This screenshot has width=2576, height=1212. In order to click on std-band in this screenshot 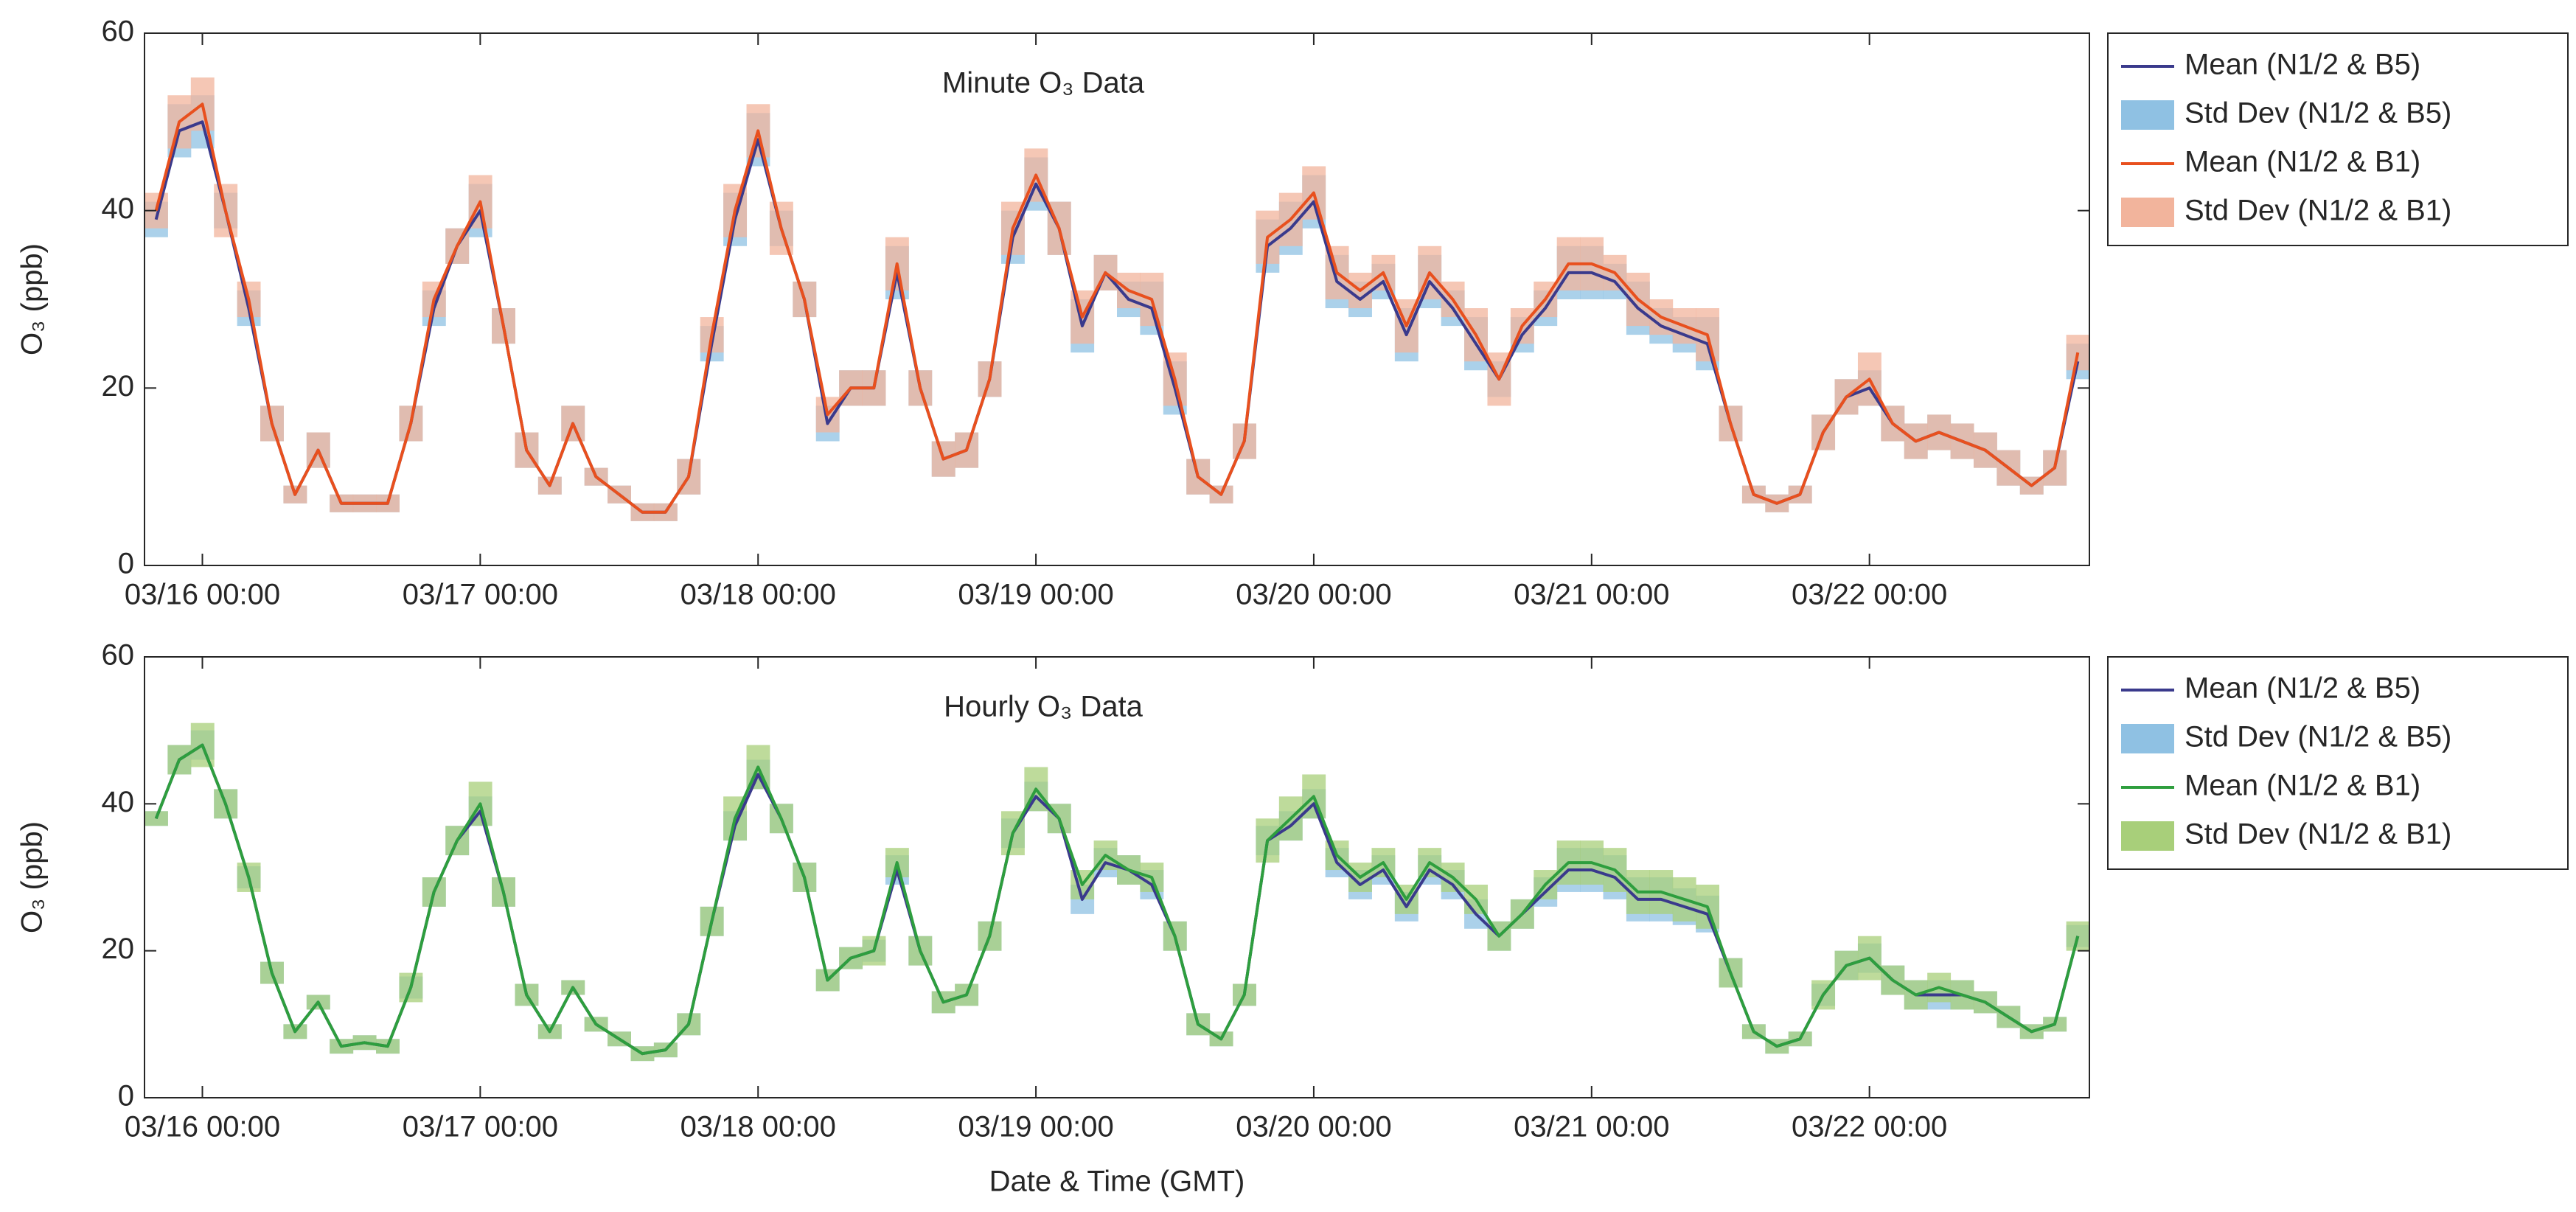, I will do `click(2078, 936)`.